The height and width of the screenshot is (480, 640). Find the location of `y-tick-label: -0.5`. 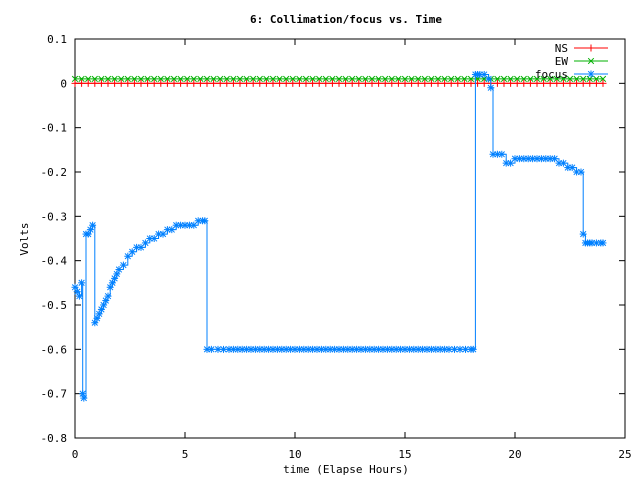

y-tick-label: -0.5 is located at coordinates (54, 305).